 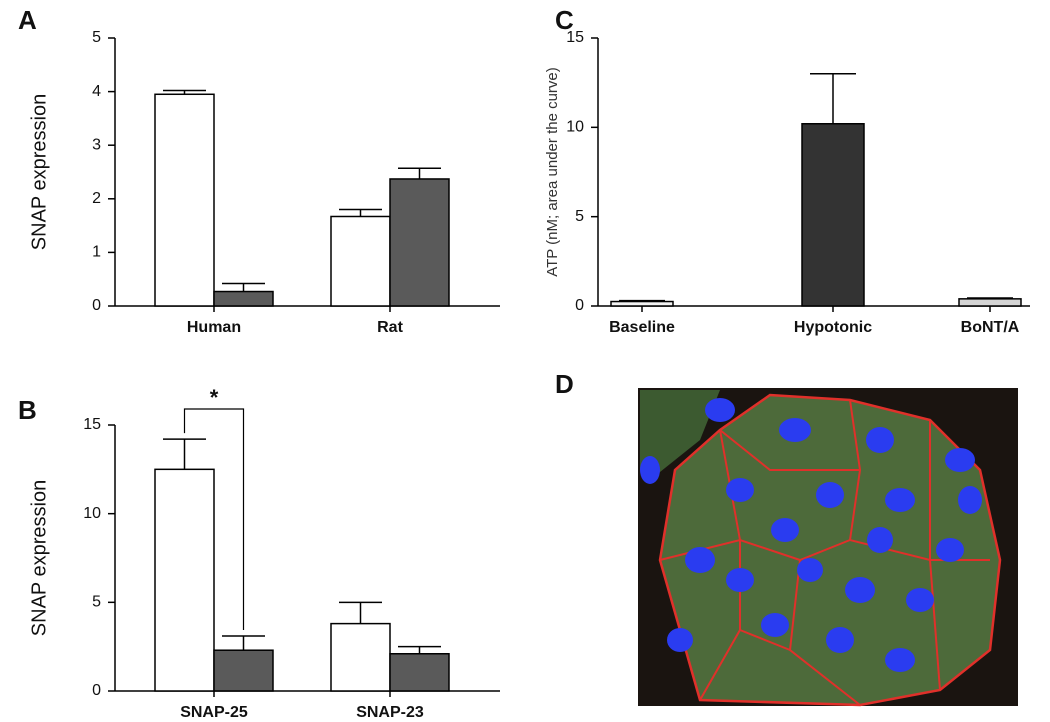 I want to click on panel-letter: B, so click(x=27, y=410).